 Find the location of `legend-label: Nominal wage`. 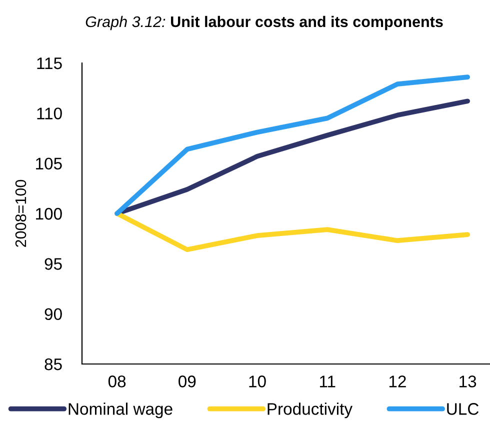

legend-label: Nominal wage is located at coordinates (120, 410).